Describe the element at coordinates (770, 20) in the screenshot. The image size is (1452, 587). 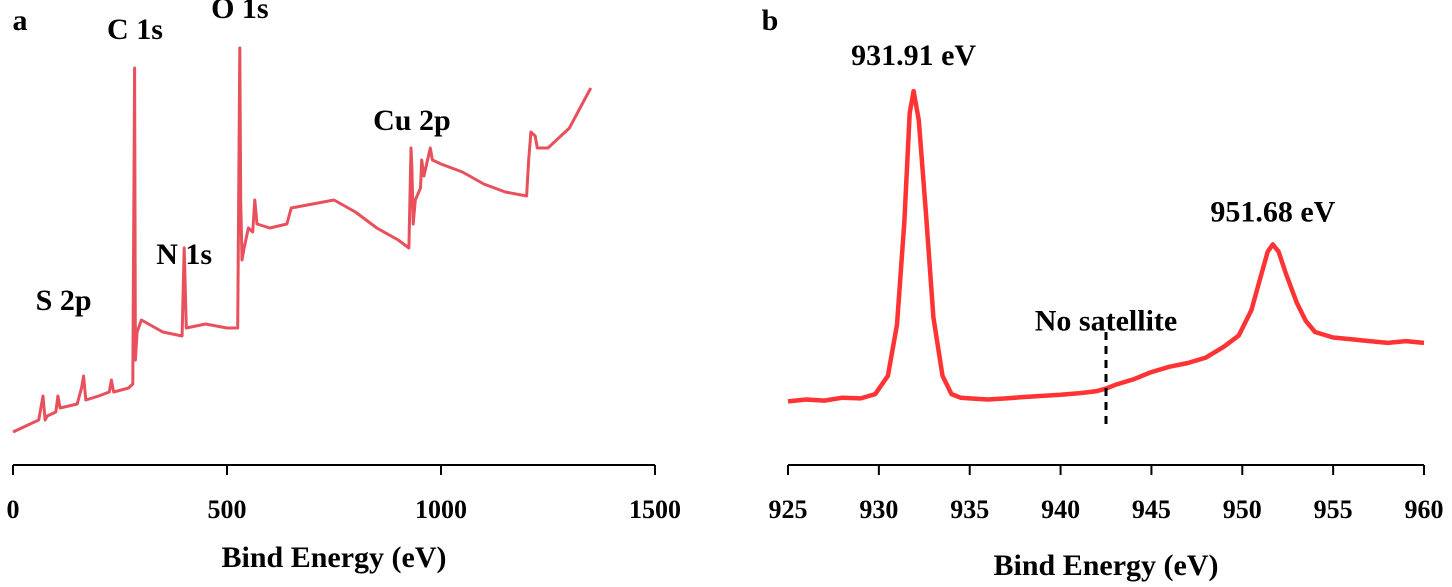
I see `panel-letter-b: b` at that location.